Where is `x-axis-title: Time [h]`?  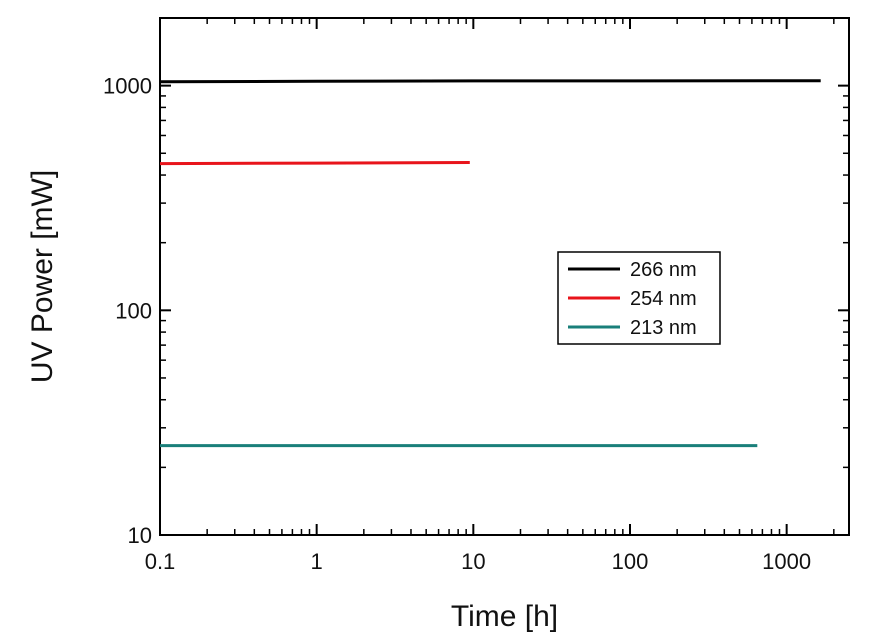 x-axis-title: Time [h] is located at coordinates (504, 616).